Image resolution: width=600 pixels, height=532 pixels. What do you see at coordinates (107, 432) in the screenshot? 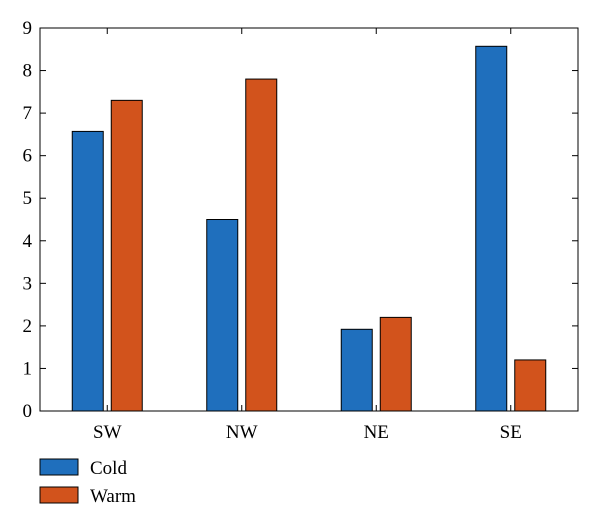
I see `x-tick-label: SW` at bounding box center [107, 432].